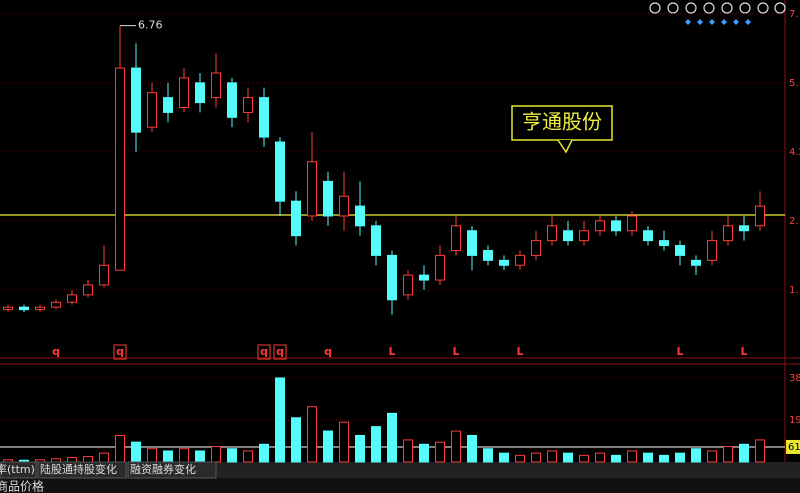  Describe the element at coordinates (794, 14) in the screenshot. I see `y-tick-label: 7.` at that location.